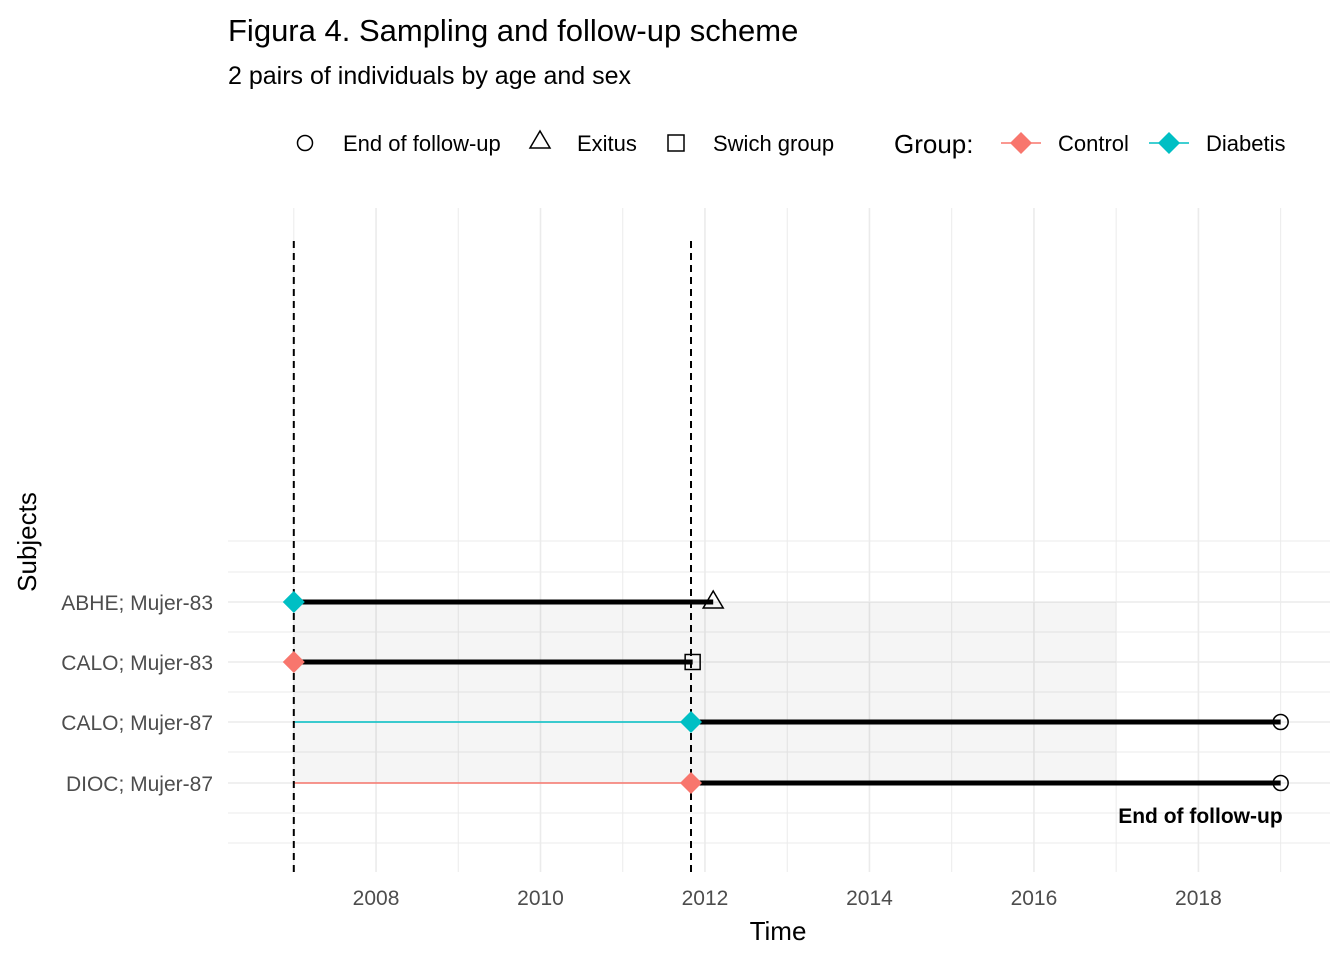  I want to click on x-tick-label: 2012, so click(705, 898).